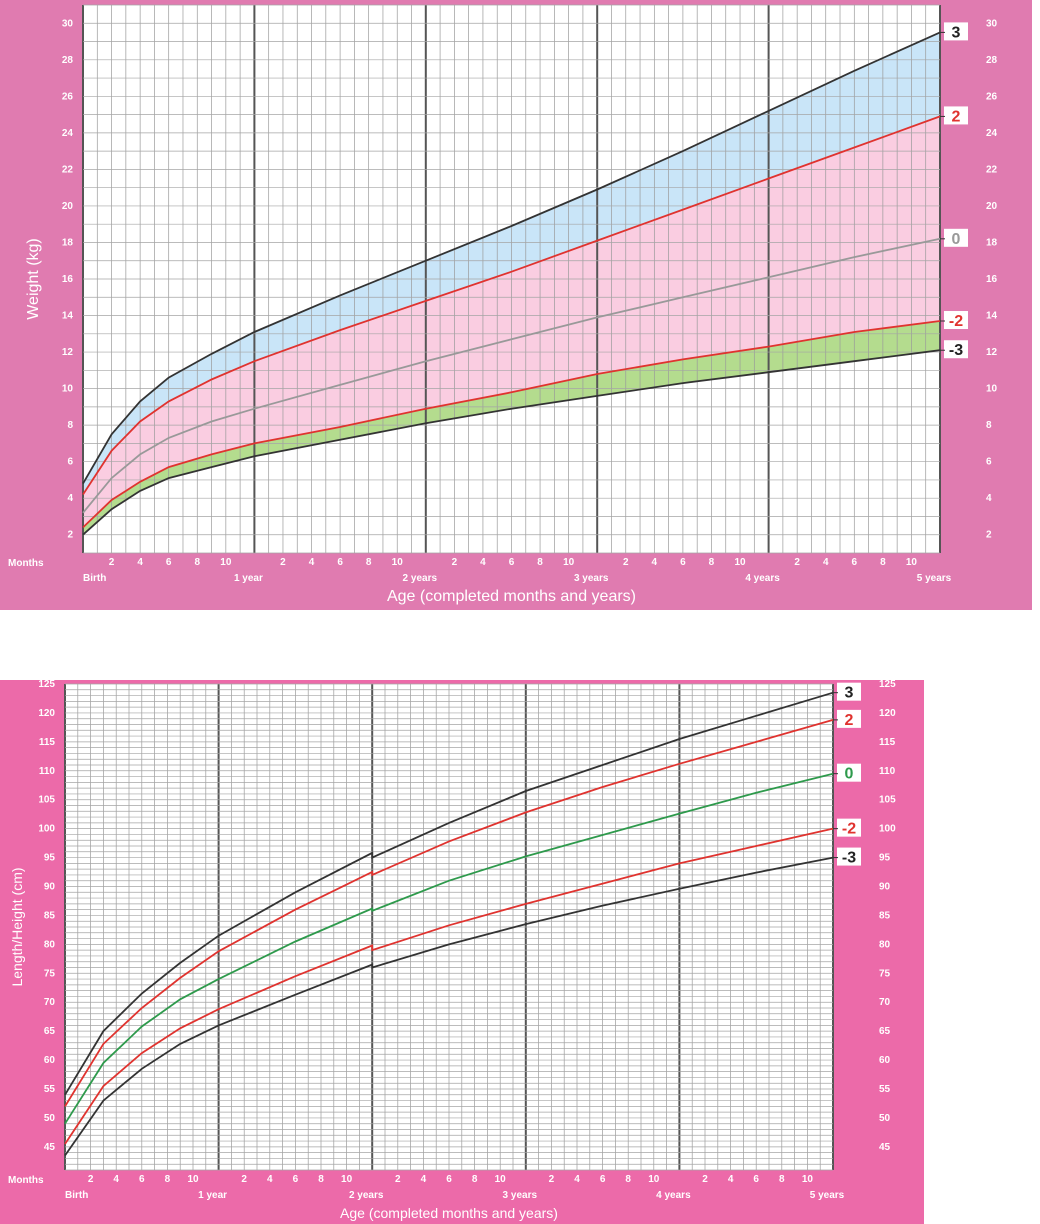 This screenshot has height=1224, width=1040. What do you see at coordinates (68, 389) in the screenshot?
I see `y-tick-label-left: 10` at bounding box center [68, 389].